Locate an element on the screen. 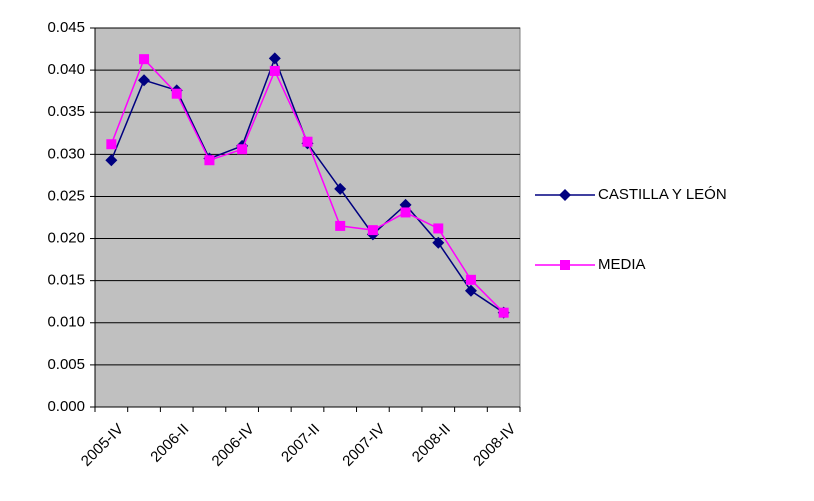 The image size is (814, 501). legend-label: MEDIA is located at coordinates (622, 264).